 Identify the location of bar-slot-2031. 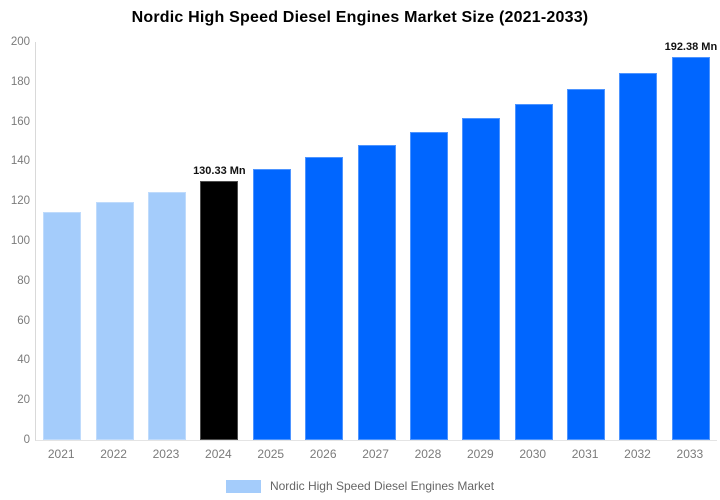
(586, 241).